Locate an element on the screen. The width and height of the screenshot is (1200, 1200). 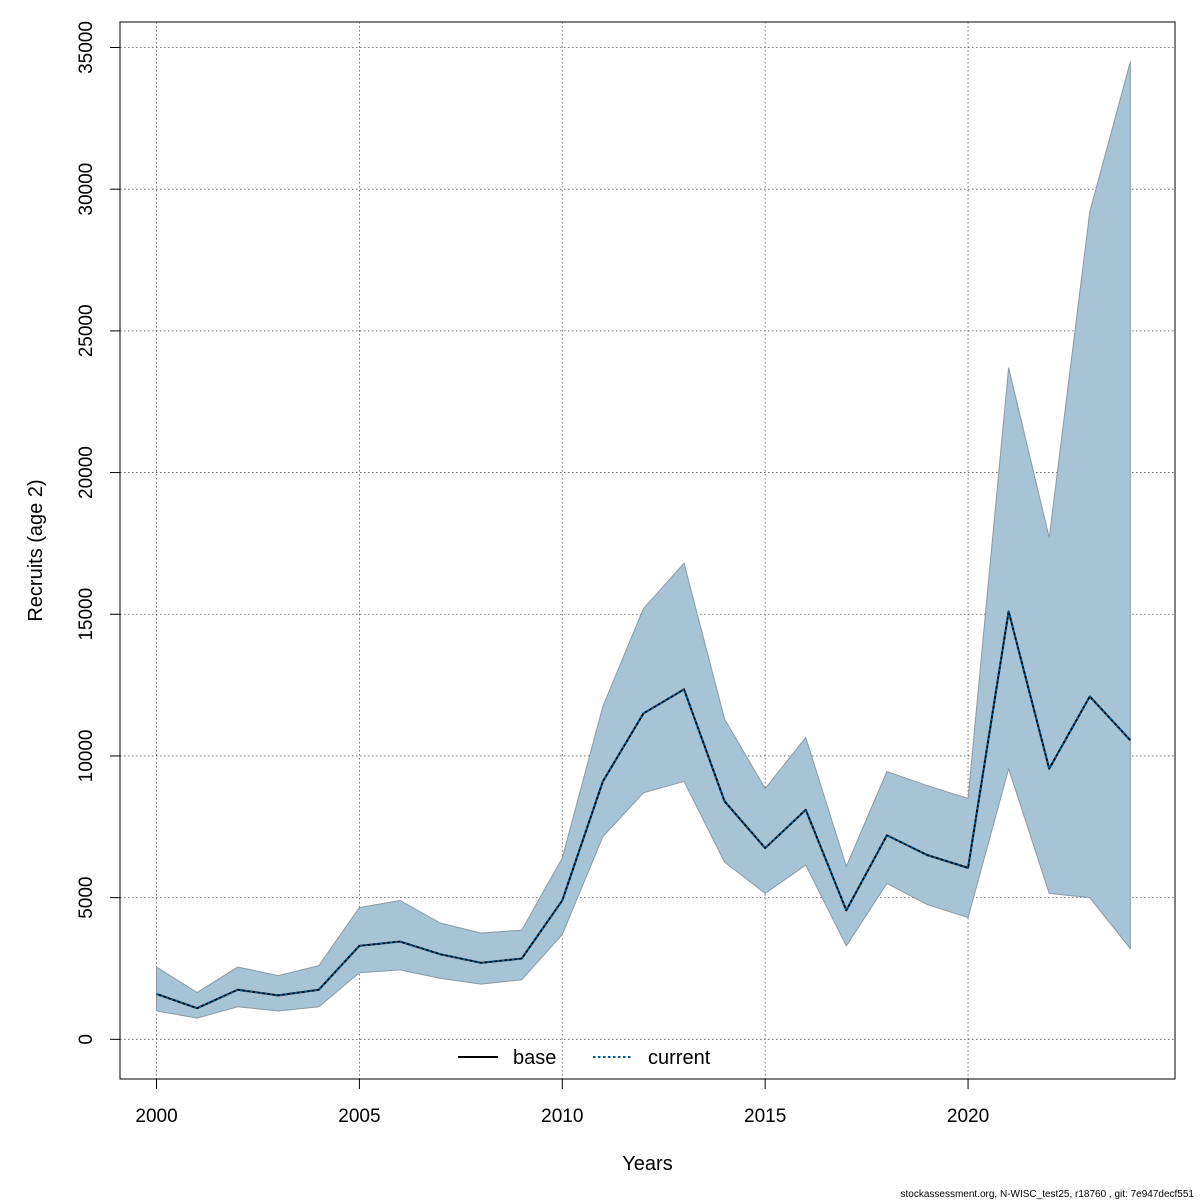
legend-label-base: base is located at coordinates (534, 1058).